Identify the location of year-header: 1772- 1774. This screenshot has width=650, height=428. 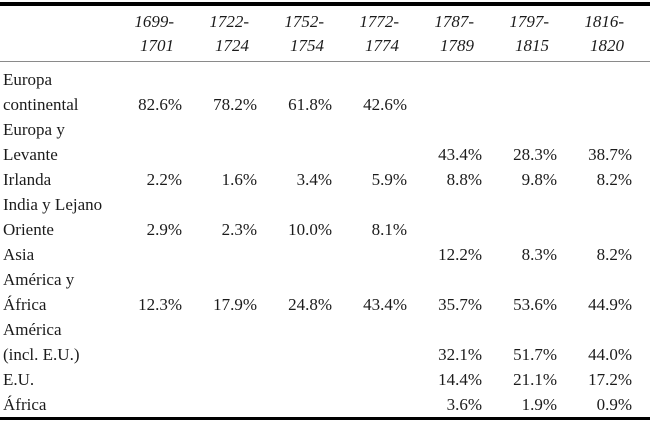
(369, 33).